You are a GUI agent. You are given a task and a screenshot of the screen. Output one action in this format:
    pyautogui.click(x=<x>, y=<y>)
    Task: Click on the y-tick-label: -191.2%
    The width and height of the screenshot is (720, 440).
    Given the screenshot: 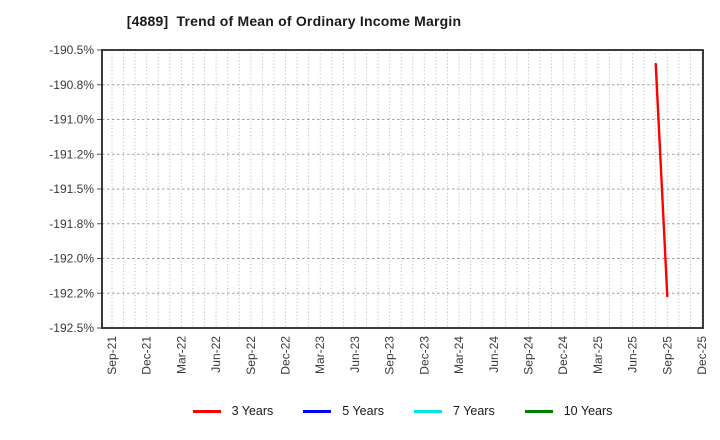 What is the action you would take?
    pyautogui.click(x=71, y=154)
    